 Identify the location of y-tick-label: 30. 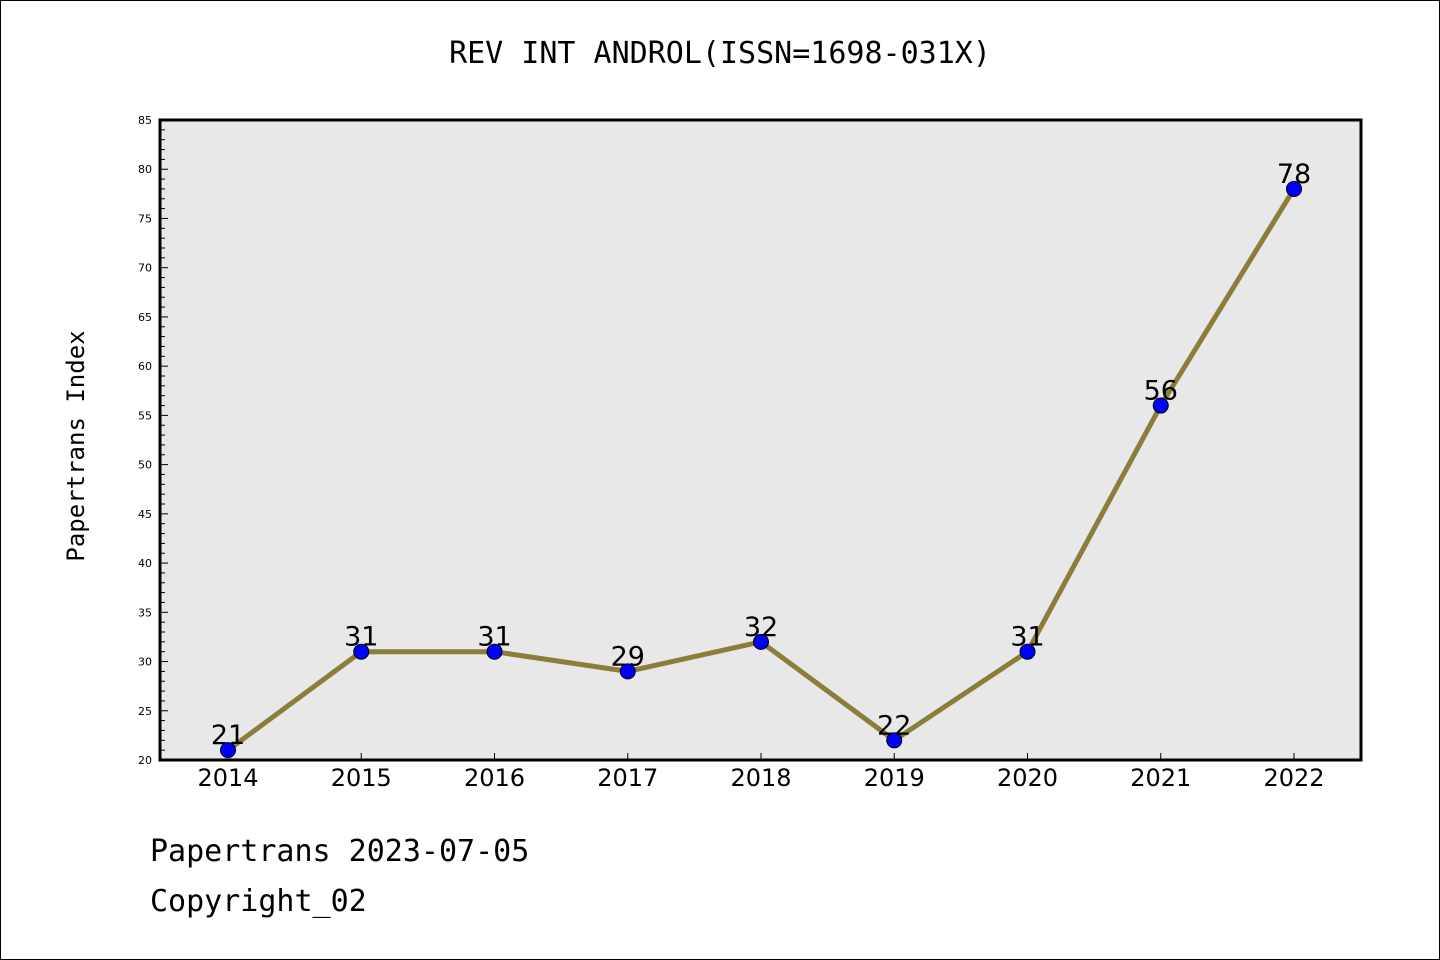
(145, 662).